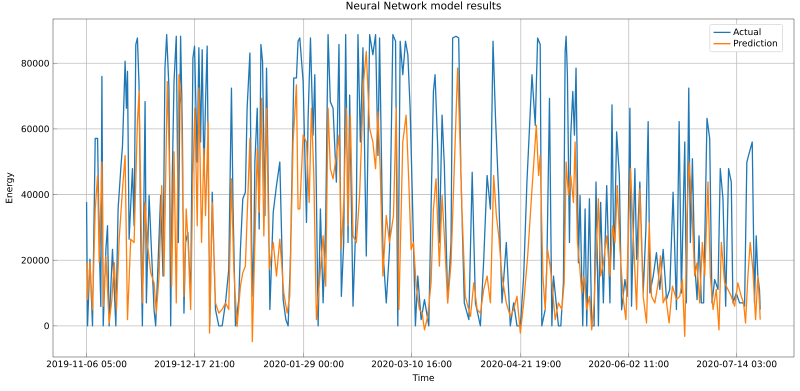 This screenshot has width=800, height=391. Describe the element at coordinates (35, 63) in the screenshot. I see `y-tick-label: 80000` at that location.